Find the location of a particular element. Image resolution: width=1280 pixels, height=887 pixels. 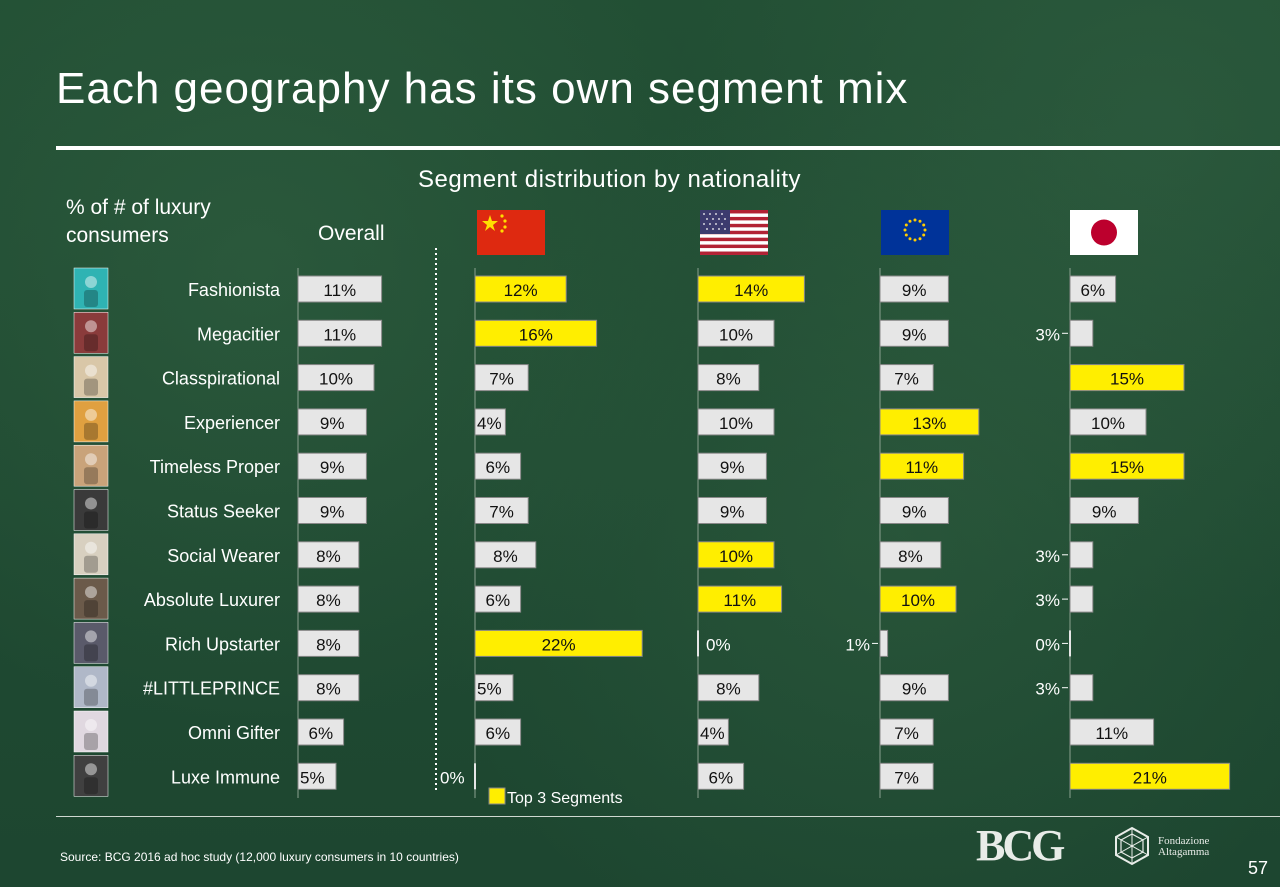

data-label-usa: 4% is located at coordinates (712, 733).